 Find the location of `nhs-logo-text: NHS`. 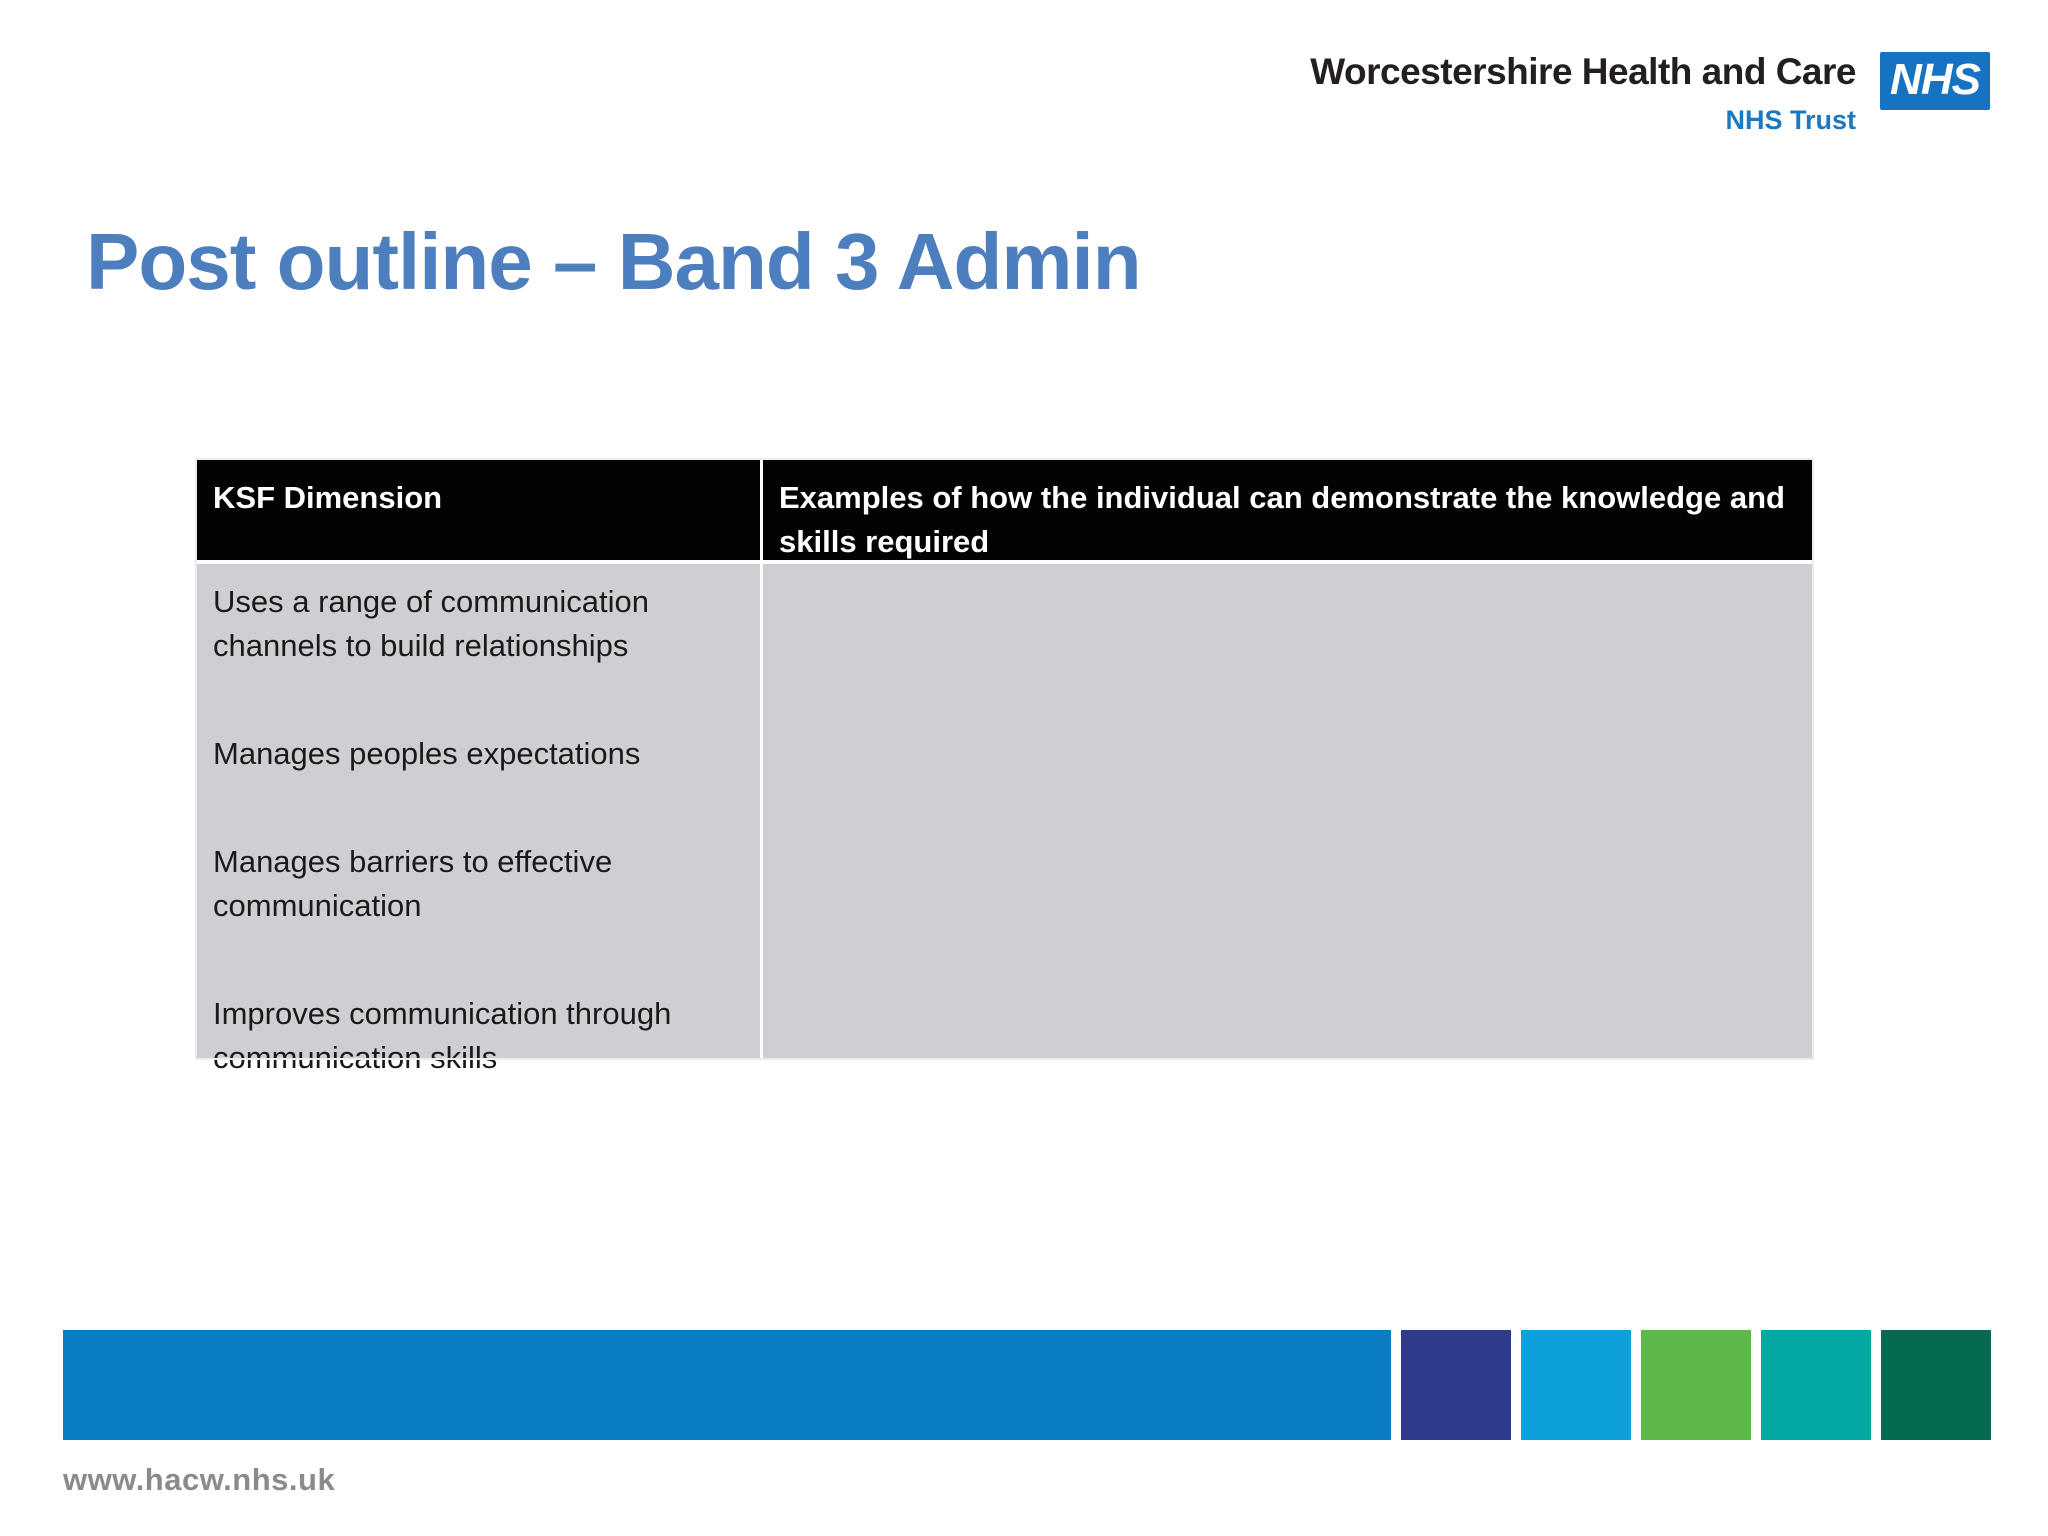

nhs-logo-text: NHS is located at coordinates (1935, 79).